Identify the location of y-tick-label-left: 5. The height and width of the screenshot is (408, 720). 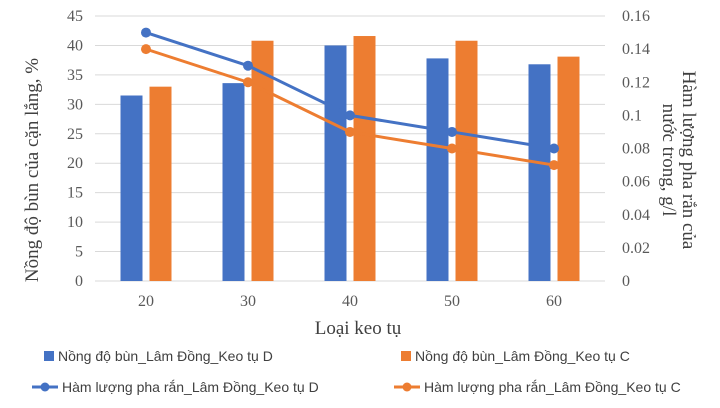
(79, 252).